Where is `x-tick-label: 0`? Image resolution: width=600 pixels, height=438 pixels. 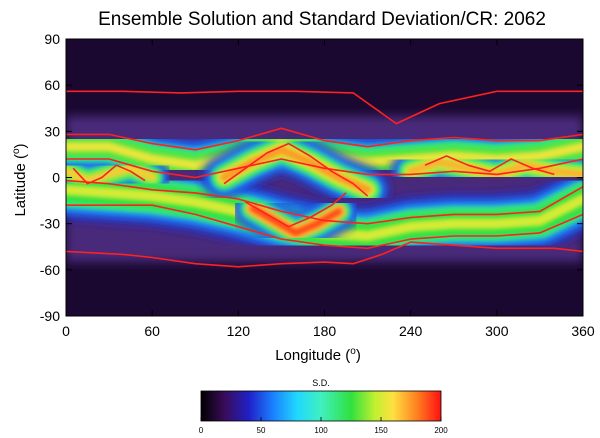 x-tick-label: 0 is located at coordinates (66, 331).